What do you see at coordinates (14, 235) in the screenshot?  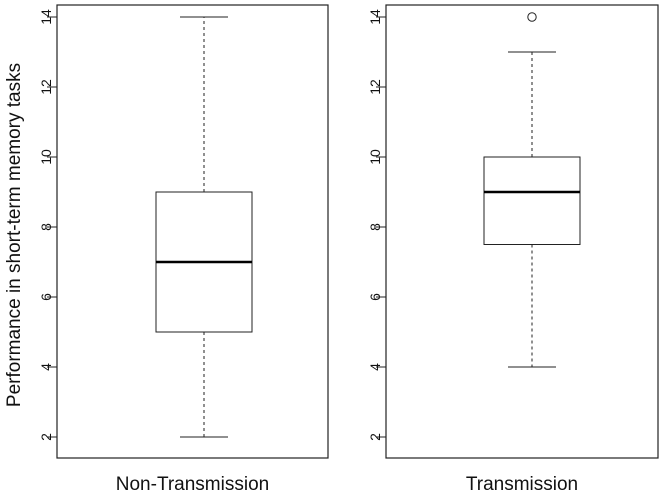 I see `y-axis-label: Performance in short-term memory tasks` at bounding box center [14, 235].